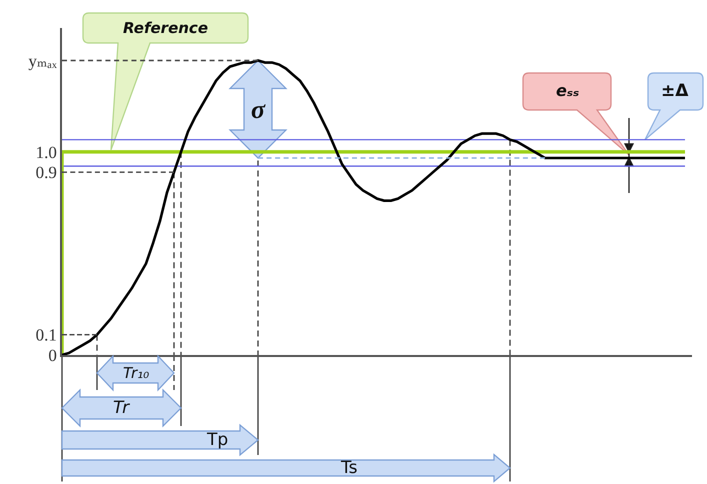  What do you see at coordinates (121, 408) in the screenshot?
I see `text: Tr` at bounding box center [121, 408].